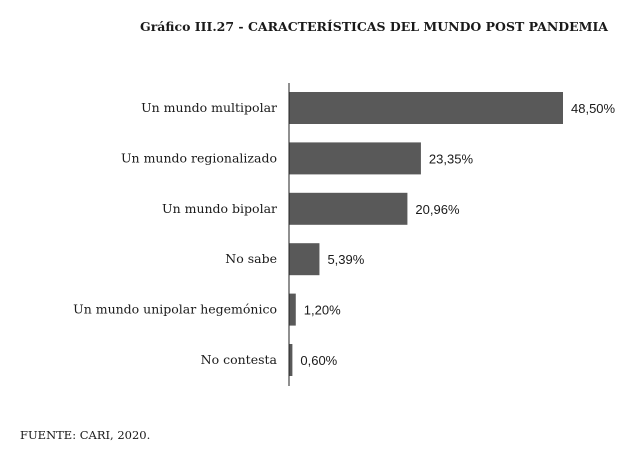 The image size is (633, 455). What do you see at coordinates (209, 107) in the screenshot?
I see `category-label: Un mundo multipolar` at bounding box center [209, 107].